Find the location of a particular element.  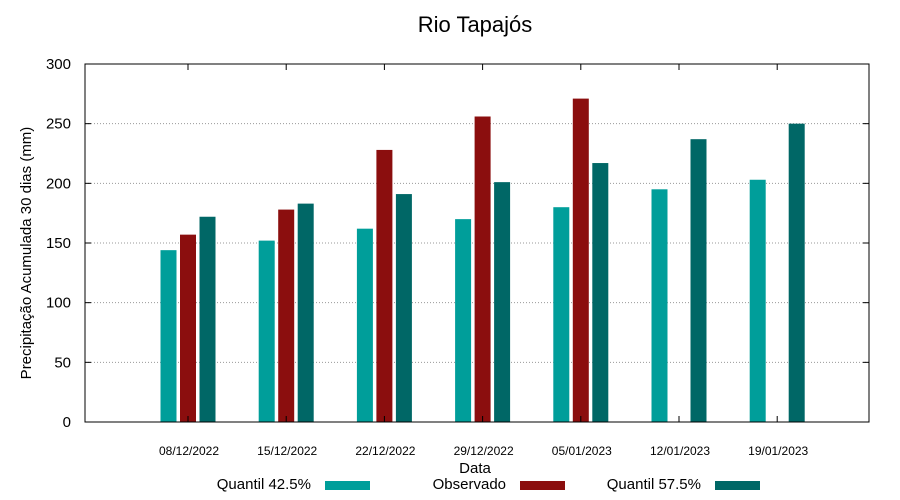

legend-label-quantil-42-5: Quantil 42.5% is located at coordinates (264, 484).